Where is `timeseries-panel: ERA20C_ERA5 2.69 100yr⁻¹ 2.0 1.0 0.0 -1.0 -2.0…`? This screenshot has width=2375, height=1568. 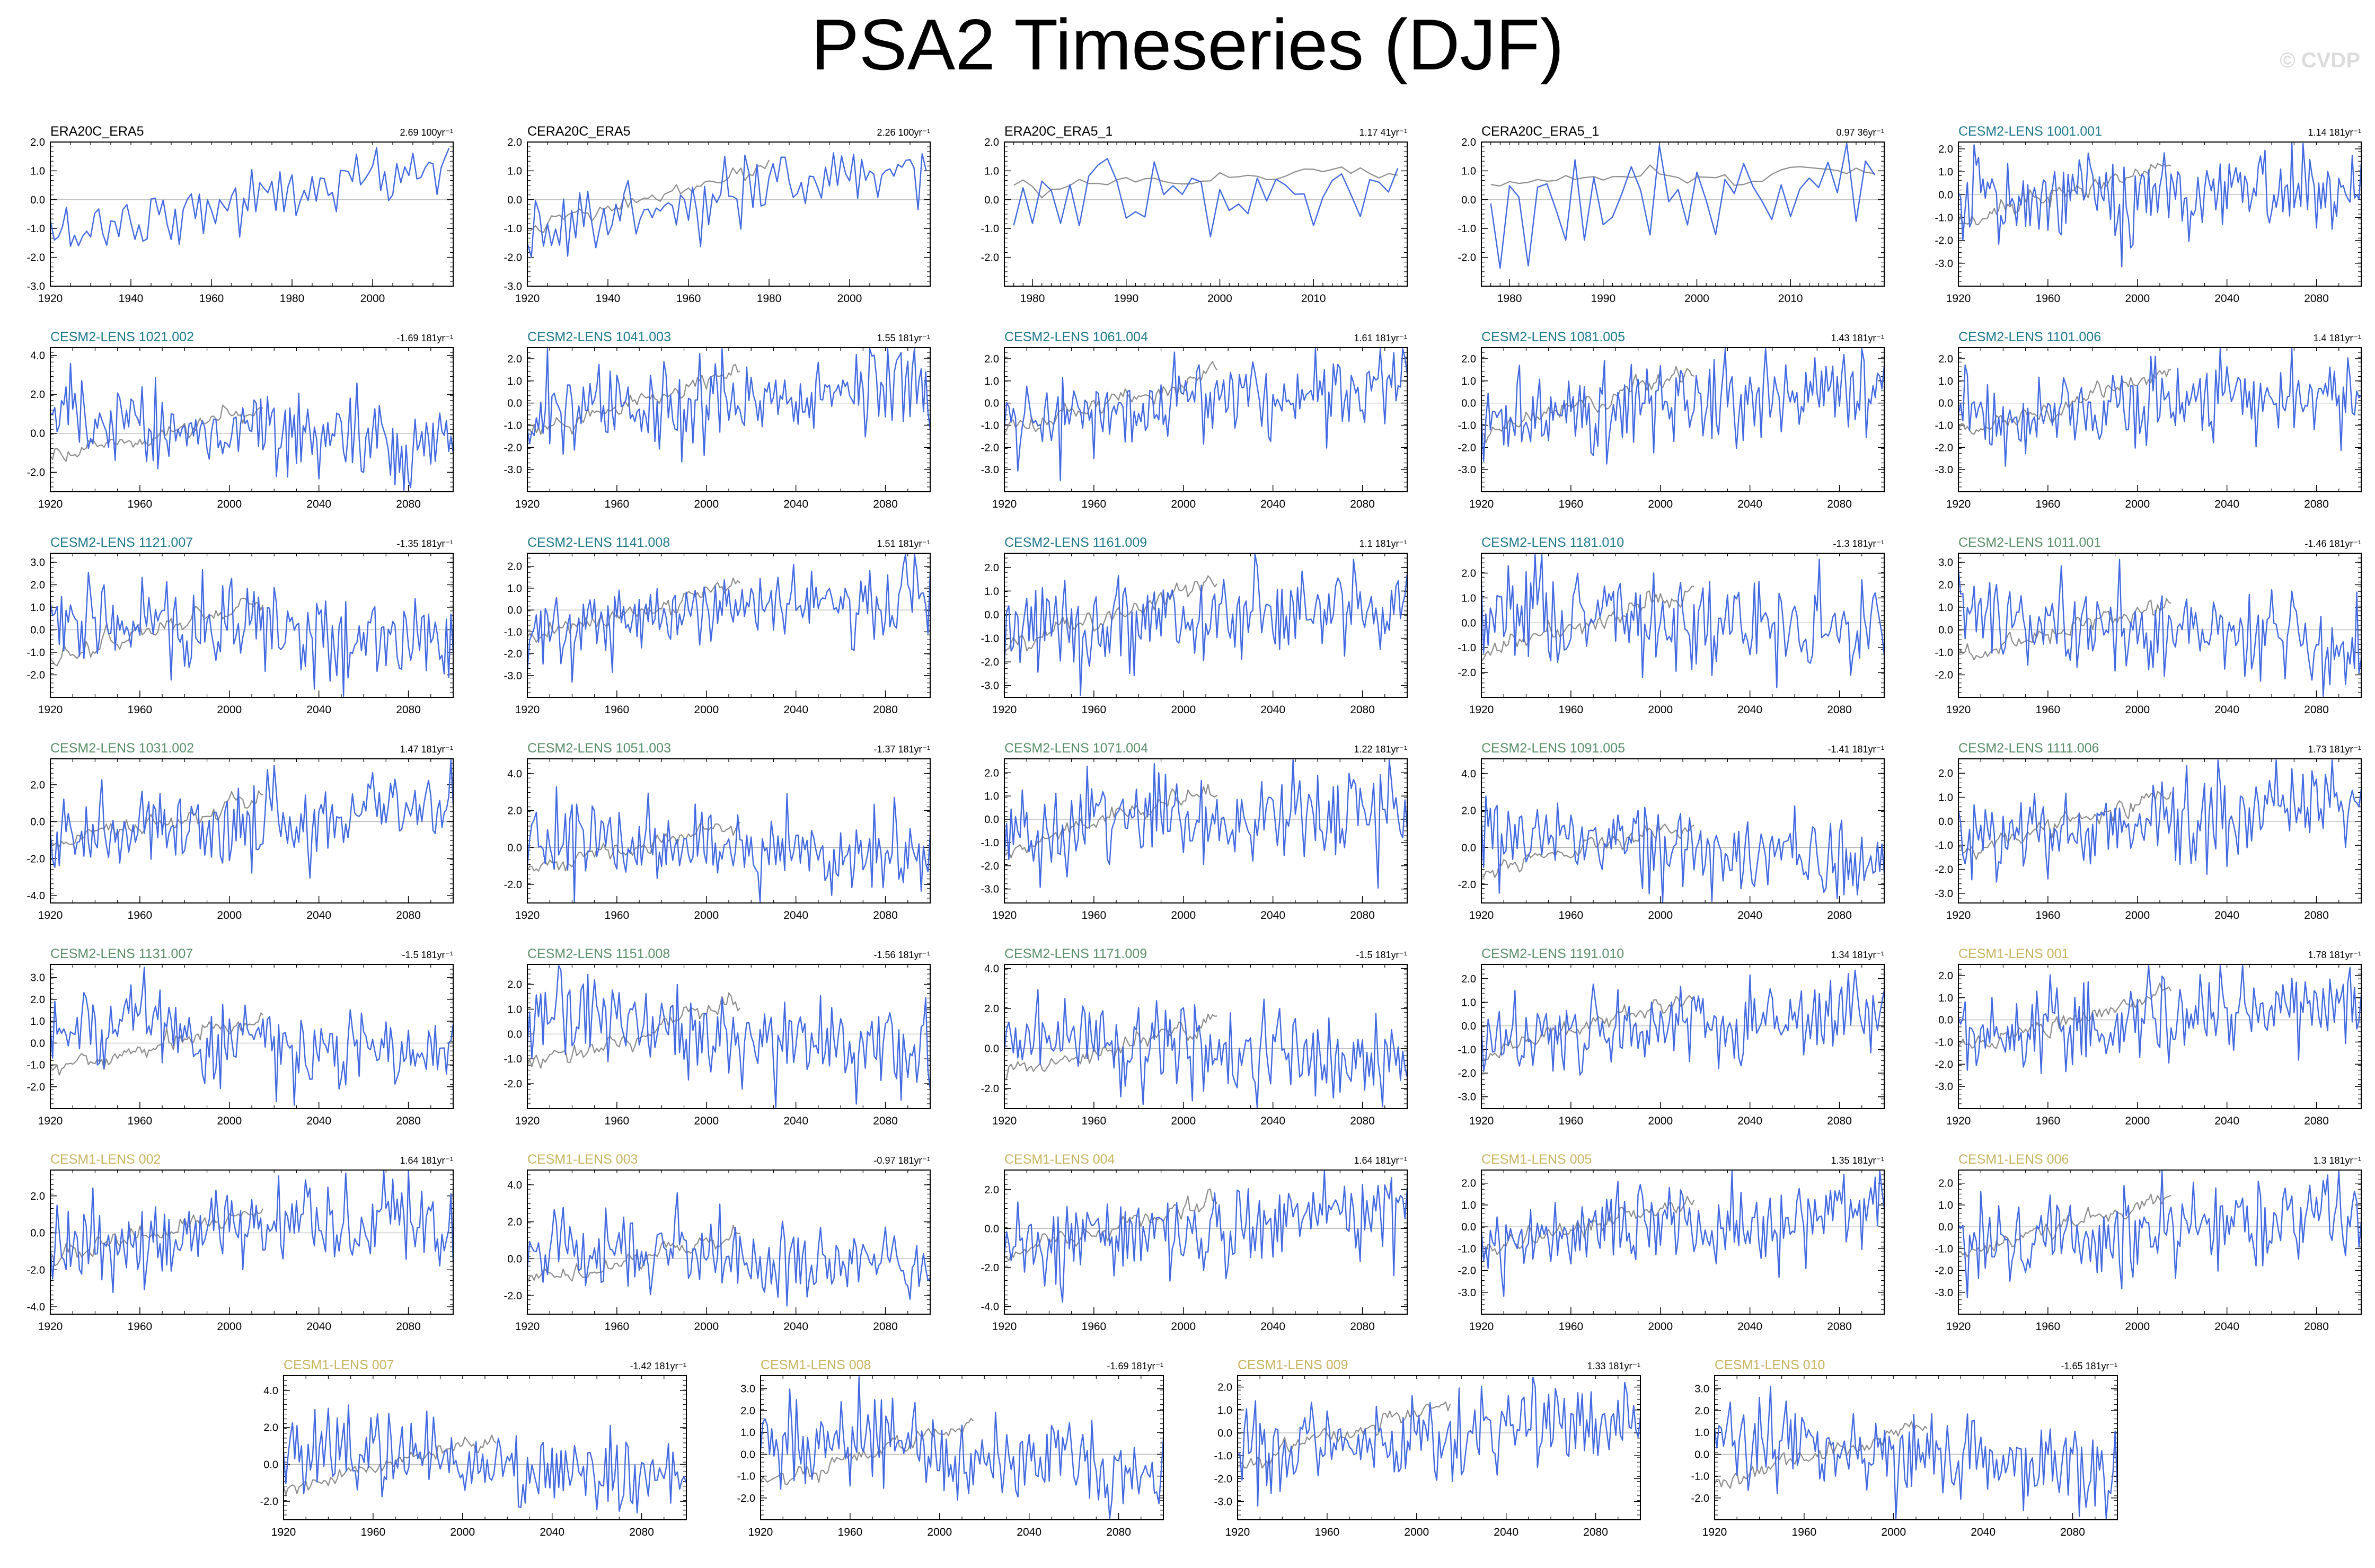
timeseries-panel: ERA20C_ERA5 2.69 100yr⁻¹ 2.0 1.0 0.0 -1.0 -2.0… is located at coordinates (241, 214).